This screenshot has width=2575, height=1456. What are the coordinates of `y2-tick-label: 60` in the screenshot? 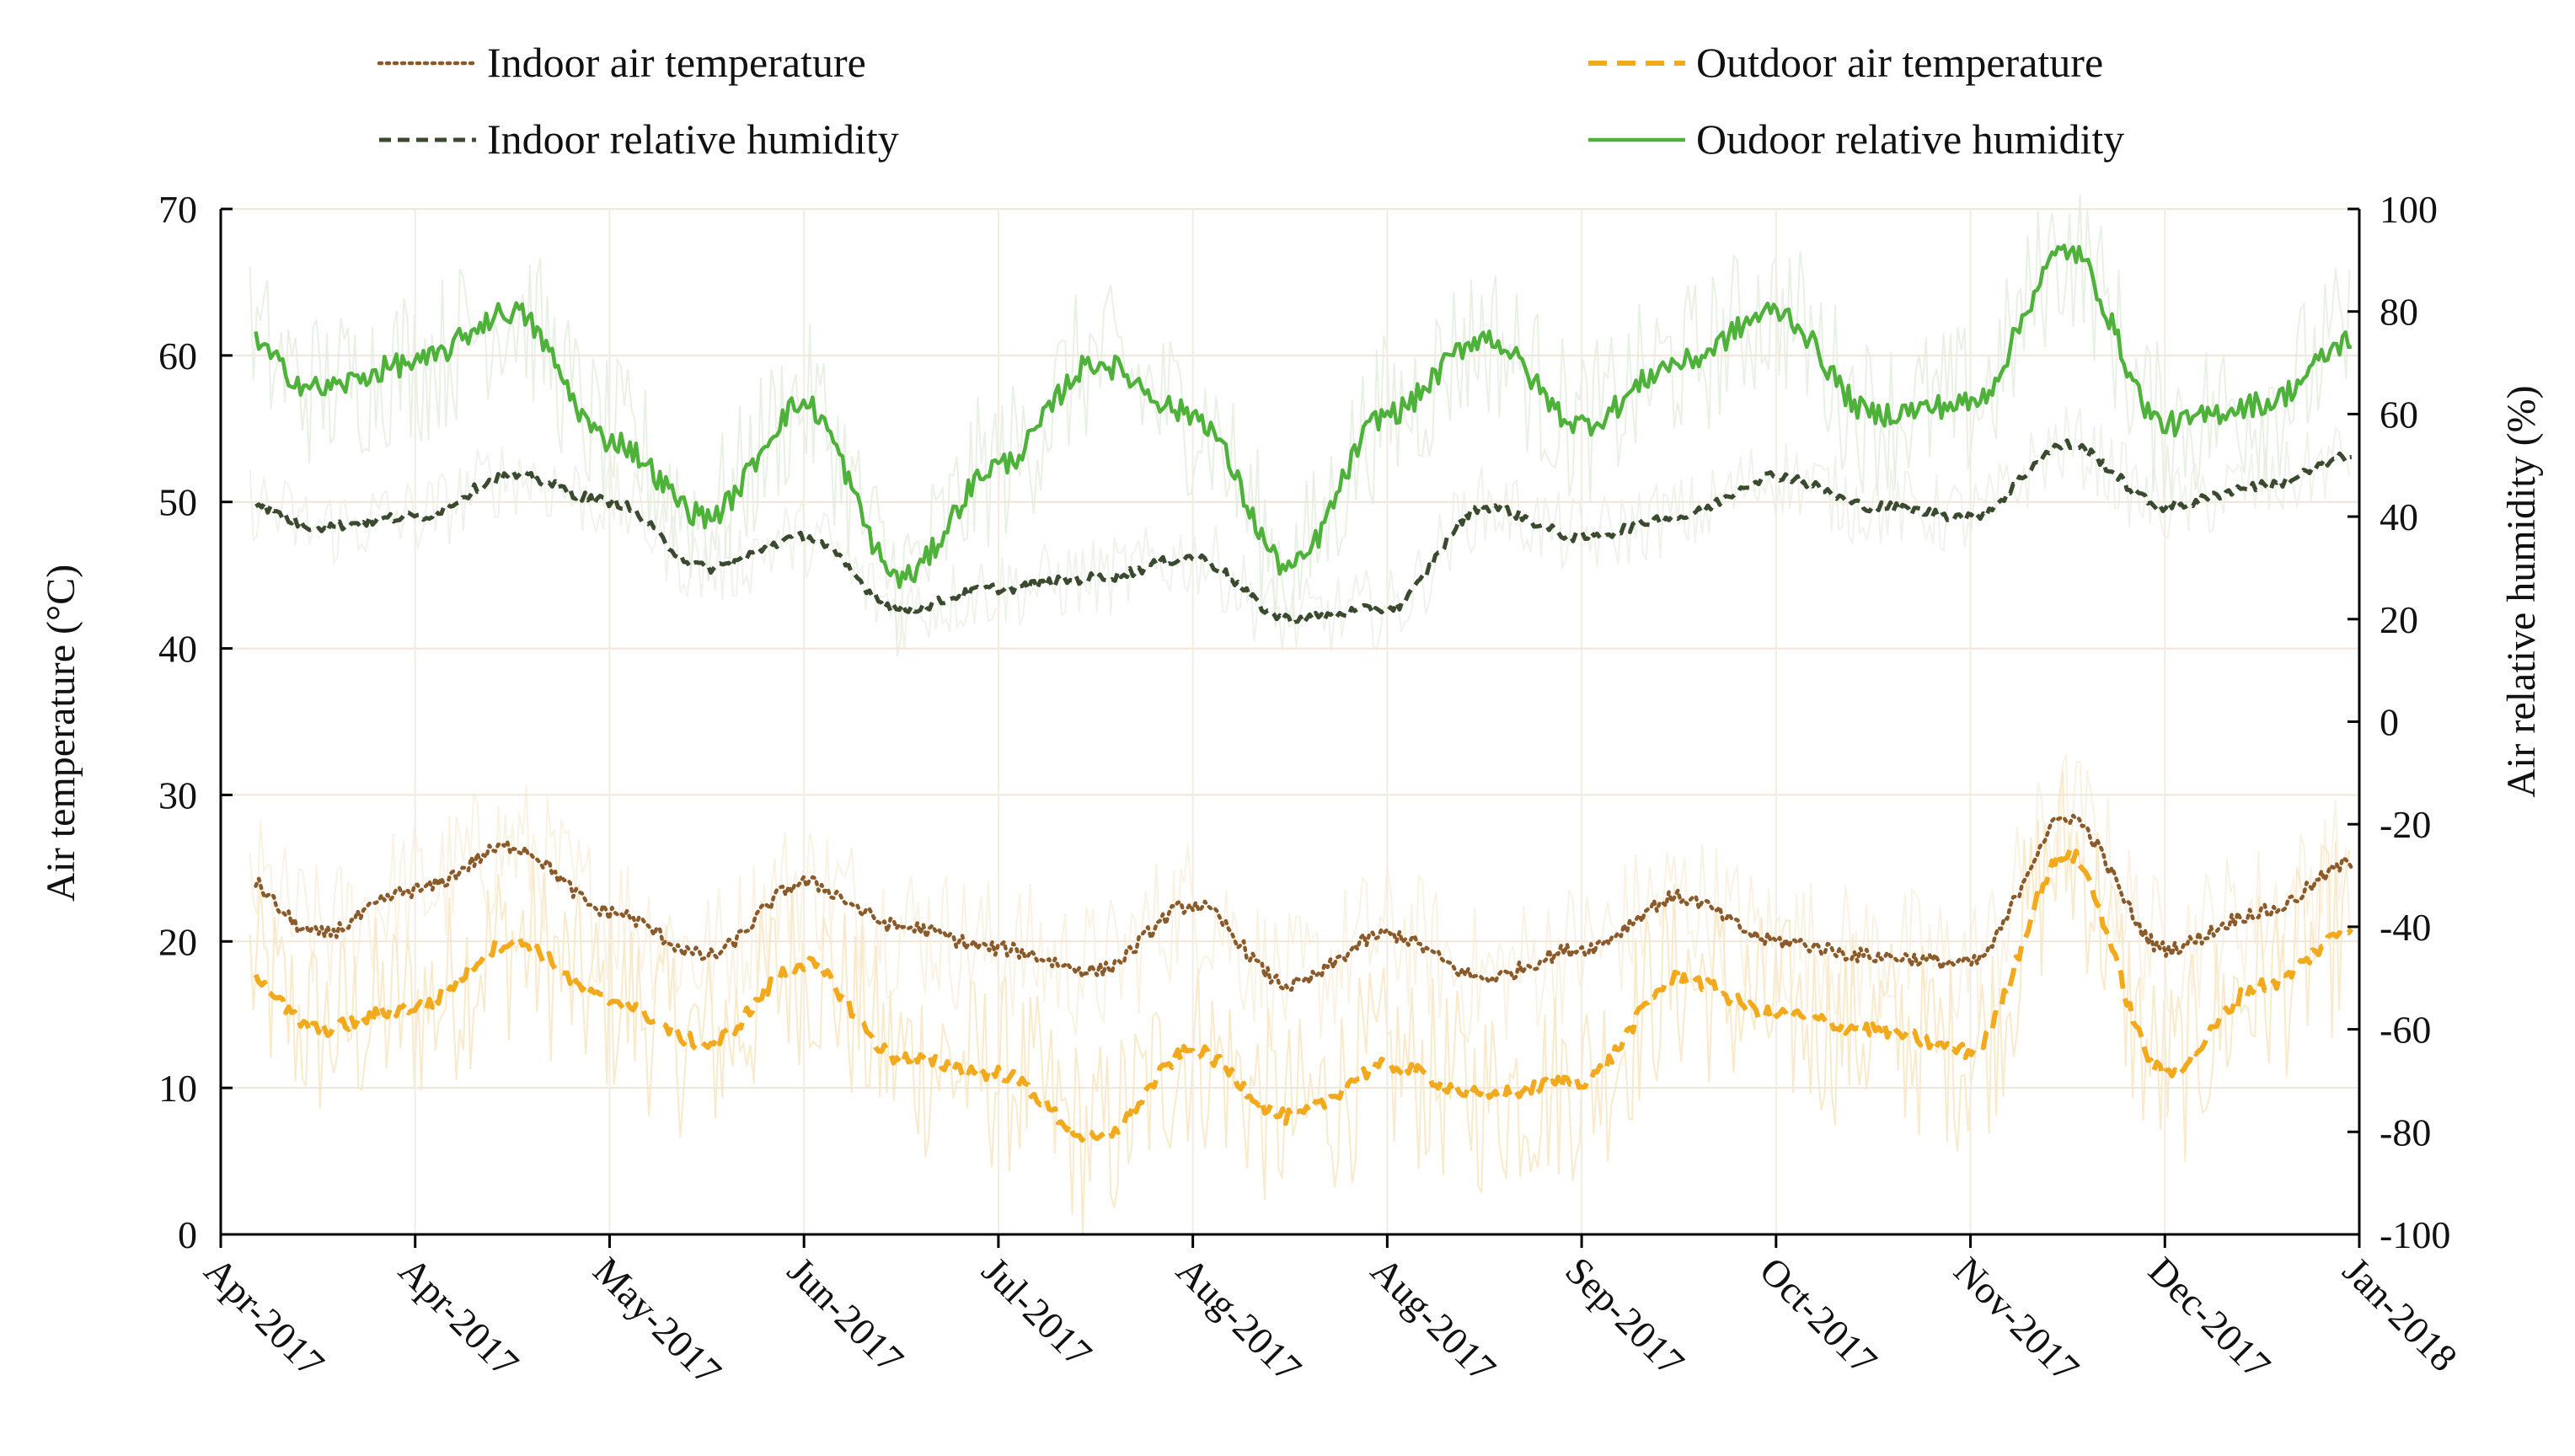 It's located at (2399, 414).